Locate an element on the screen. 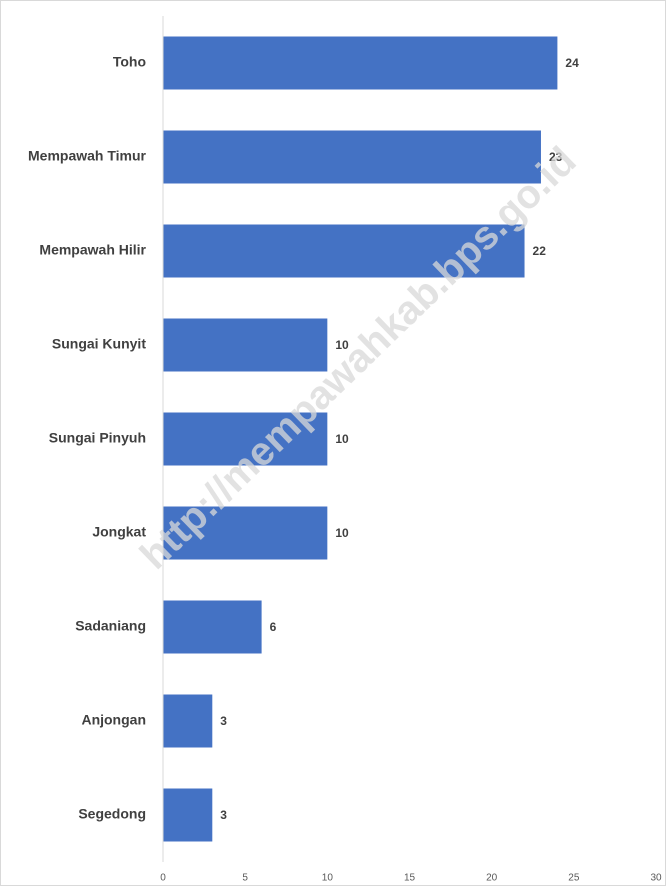 The height and width of the screenshot is (886, 666). y-tick-label: Mempawah Timur is located at coordinates (87, 156).